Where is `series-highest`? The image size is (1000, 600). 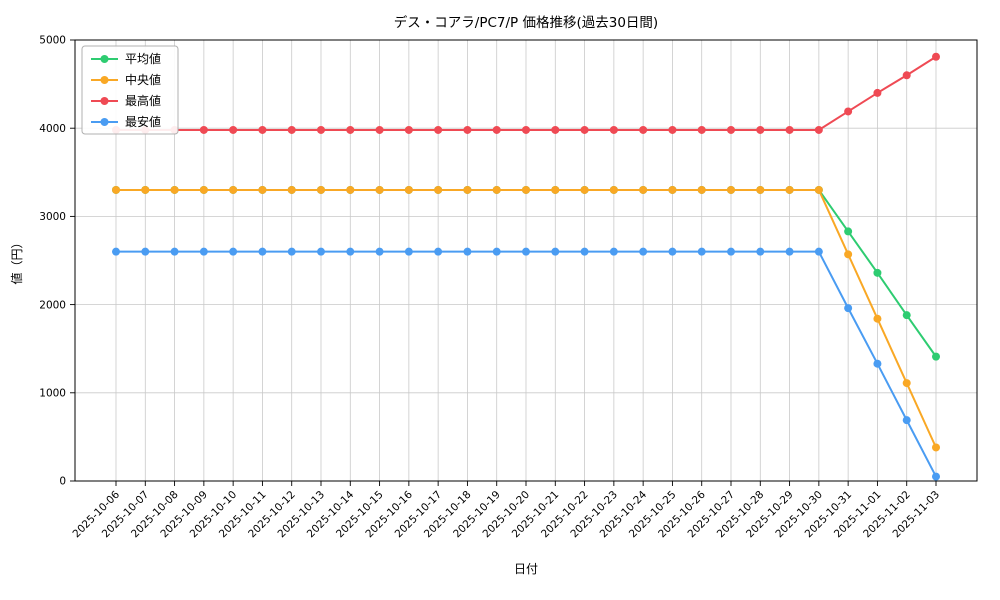 series-highest is located at coordinates (526, 93).